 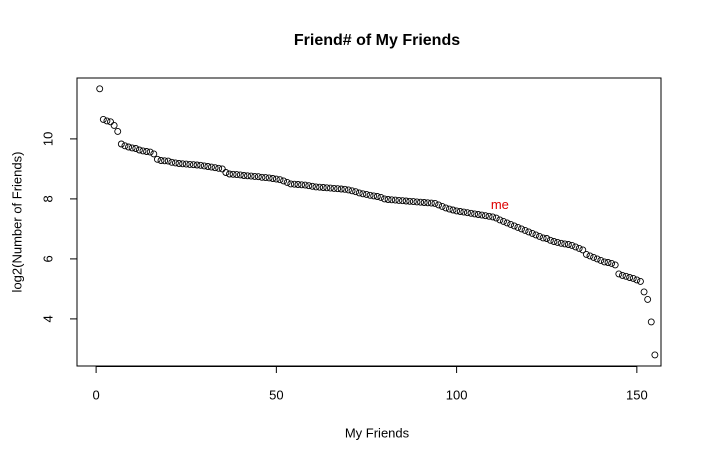 I want to click on y-tick-label: 10, so click(x=47, y=139).